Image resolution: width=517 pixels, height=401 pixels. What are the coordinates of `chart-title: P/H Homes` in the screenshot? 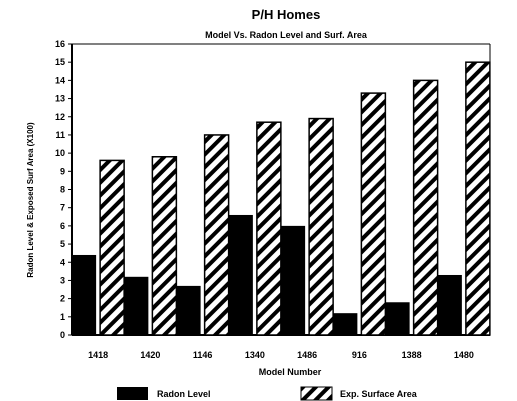 It's located at (286, 14).